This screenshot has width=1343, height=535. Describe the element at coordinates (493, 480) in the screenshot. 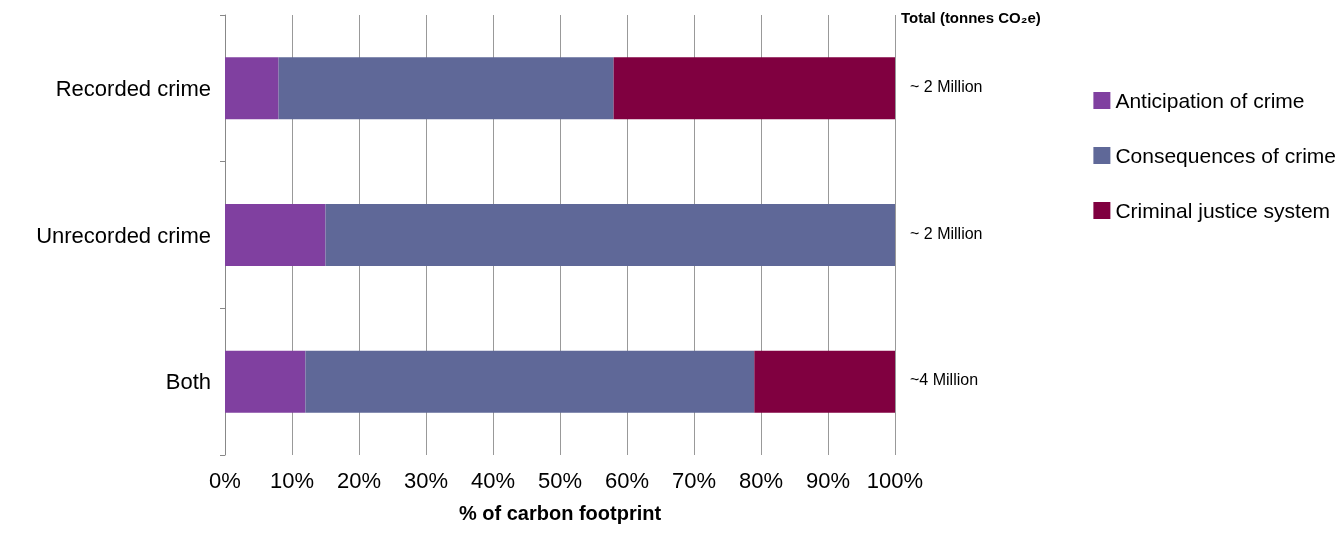

I see `x-tick-label: 40%` at that location.